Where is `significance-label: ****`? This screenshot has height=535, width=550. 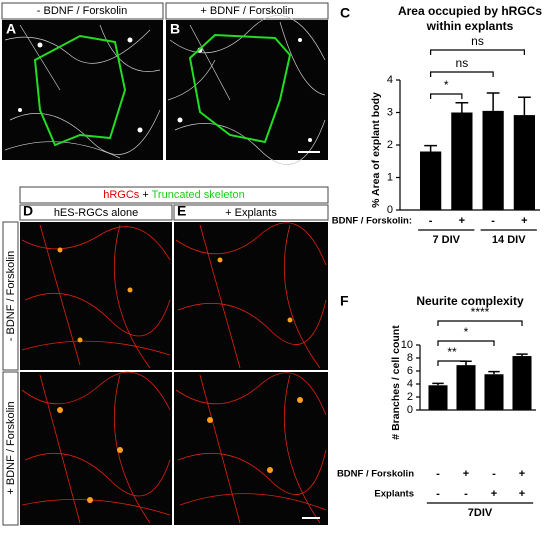
significance-label: **** is located at coordinates (480, 312).